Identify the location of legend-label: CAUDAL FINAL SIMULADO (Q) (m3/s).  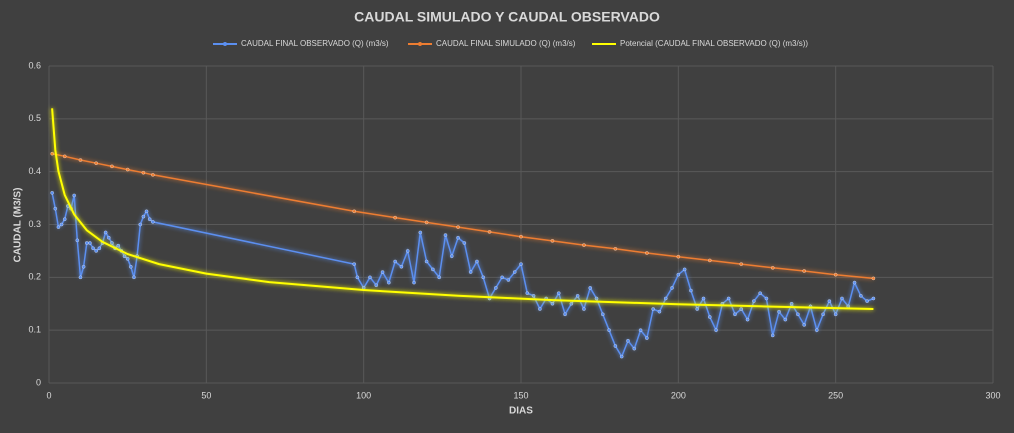
(506, 43).